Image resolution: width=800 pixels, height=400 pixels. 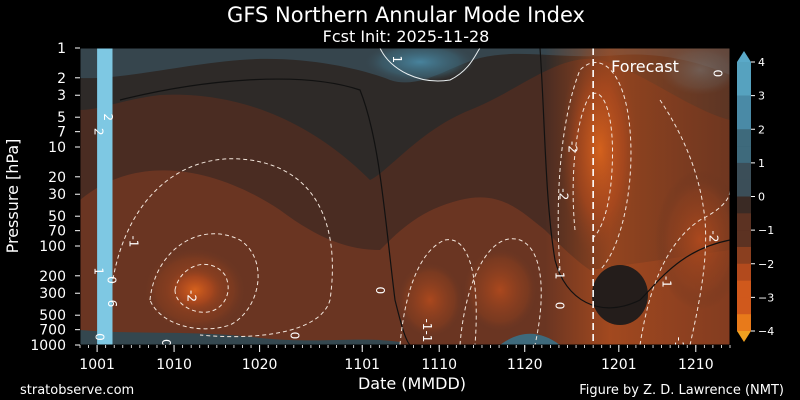 I want to click on chart-title: GFS Northern Annular Mode Index, so click(x=406, y=15).